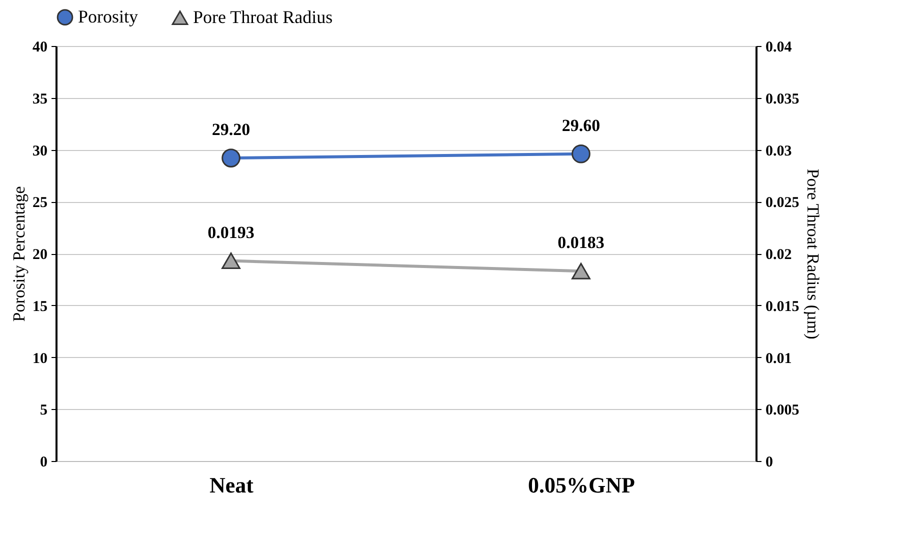 This screenshot has height=545, width=909. What do you see at coordinates (812, 254) in the screenshot?
I see `y2-axis-title: Pore Throat Radius (µm)` at bounding box center [812, 254].